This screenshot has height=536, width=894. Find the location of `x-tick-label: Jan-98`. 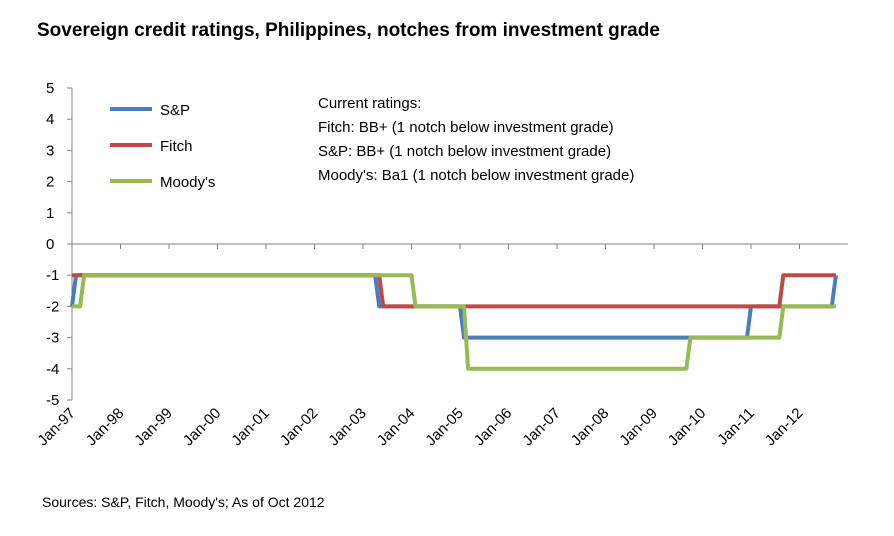

x-tick-label: Jan-98 is located at coordinates (105, 427).